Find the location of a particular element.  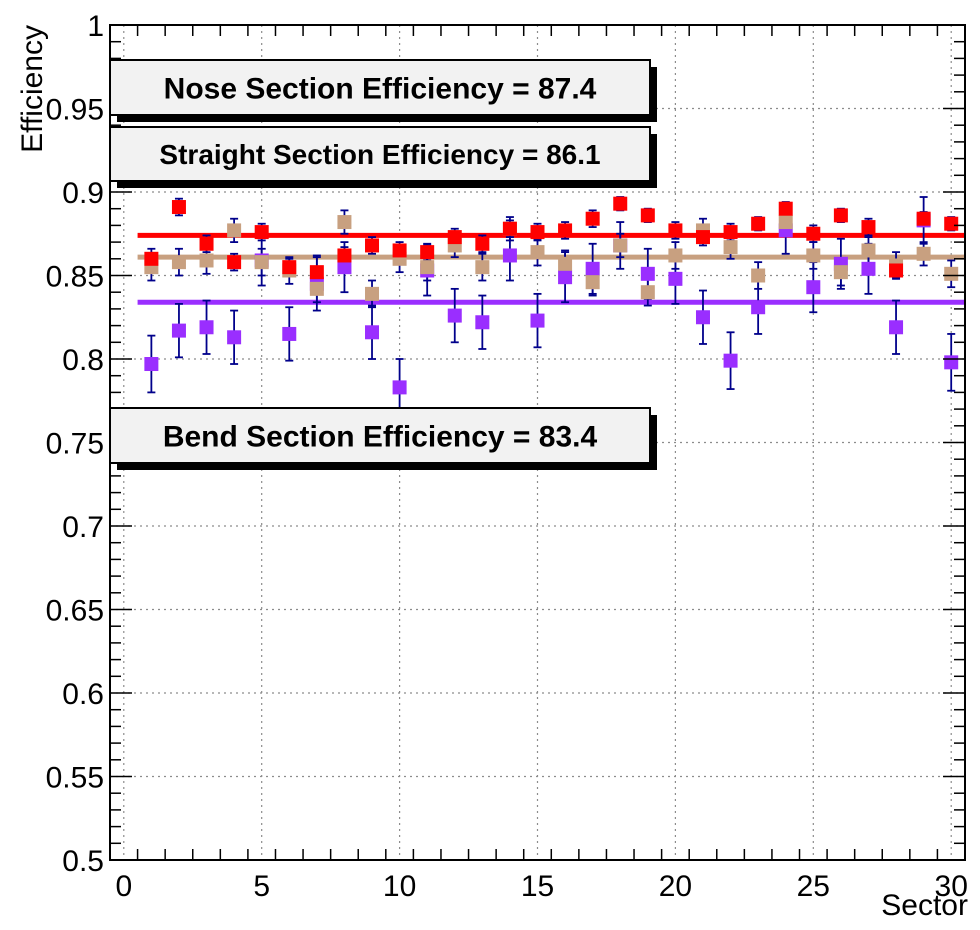

y-tick-label: 0.7 is located at coordinates (83, 527).